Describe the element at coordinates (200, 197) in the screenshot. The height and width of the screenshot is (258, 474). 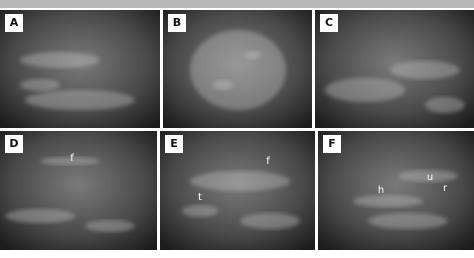
I see `annotation: t` at that location.